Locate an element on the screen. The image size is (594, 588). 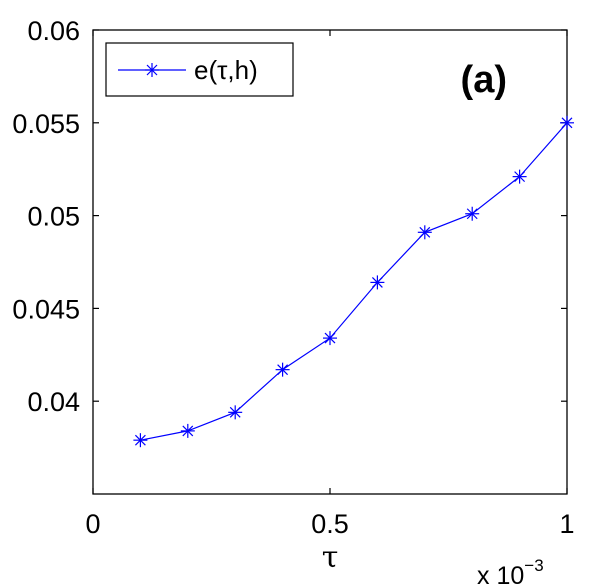
legend-asterisk-icon is located at coordinates (152, 70).